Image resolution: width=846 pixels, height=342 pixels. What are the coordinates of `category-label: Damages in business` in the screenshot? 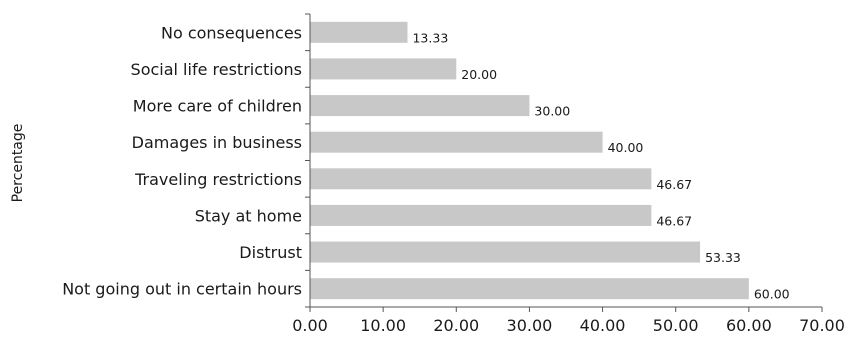 It's located at (217, 142).